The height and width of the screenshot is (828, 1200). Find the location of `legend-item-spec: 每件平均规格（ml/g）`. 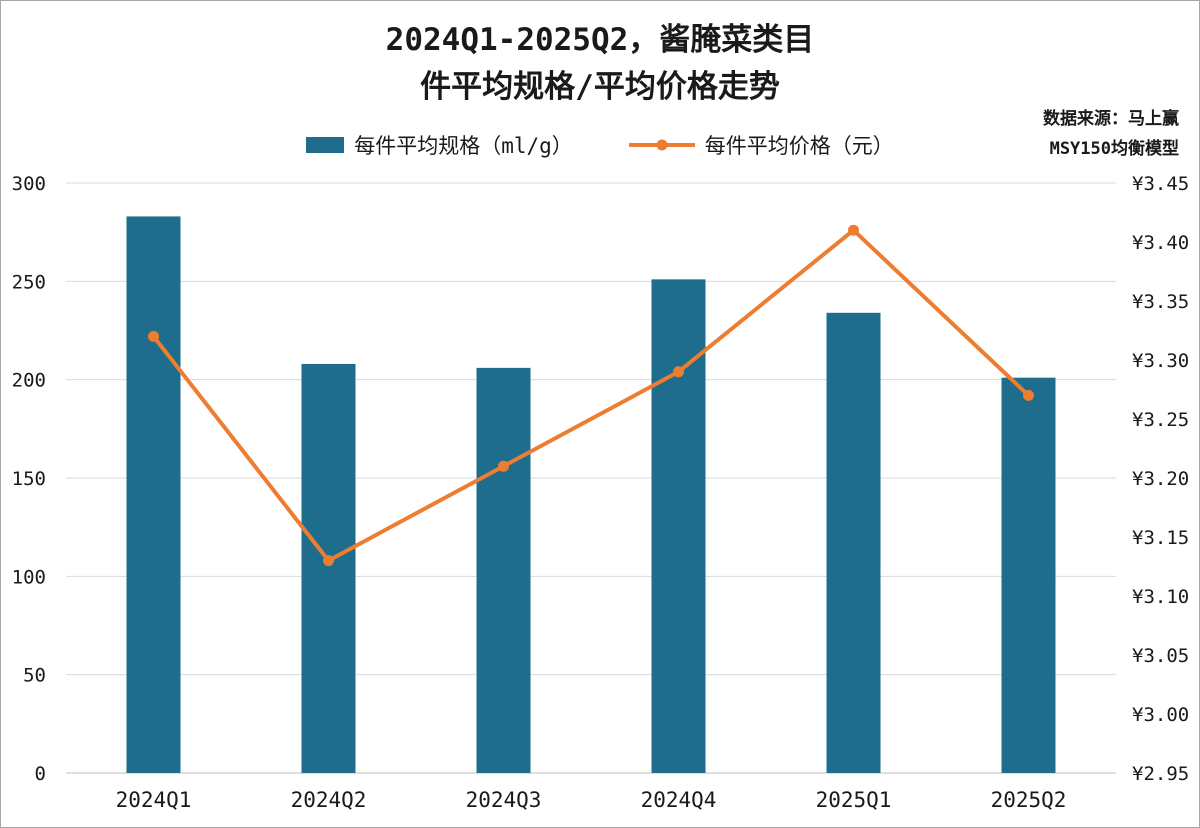

legend-item-spec: 每件平均规格（ml/g） is located at coordinates (439, 145).